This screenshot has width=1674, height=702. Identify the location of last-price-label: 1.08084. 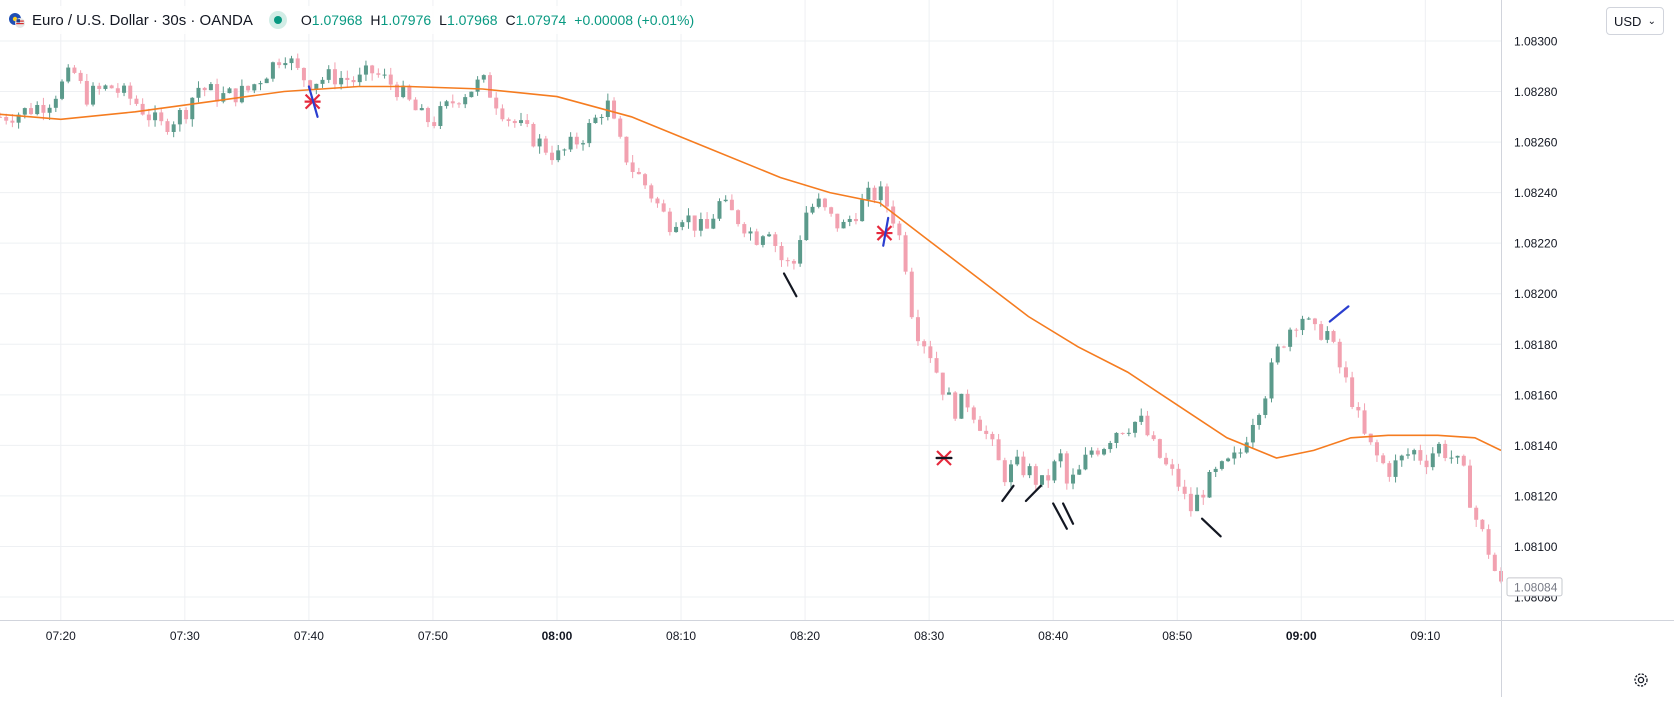
(1536, 587).